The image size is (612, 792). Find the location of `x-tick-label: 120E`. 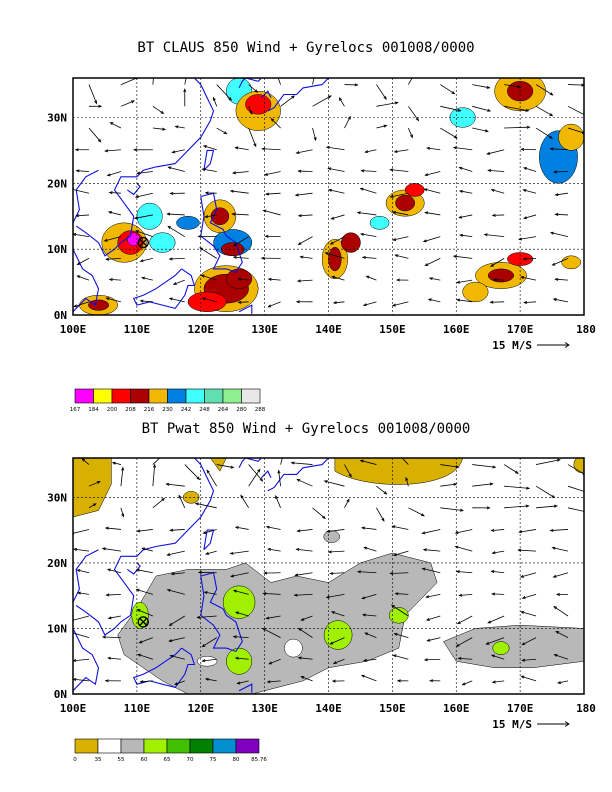

x-tick-label: 120E is located at coordinates (201, 329).